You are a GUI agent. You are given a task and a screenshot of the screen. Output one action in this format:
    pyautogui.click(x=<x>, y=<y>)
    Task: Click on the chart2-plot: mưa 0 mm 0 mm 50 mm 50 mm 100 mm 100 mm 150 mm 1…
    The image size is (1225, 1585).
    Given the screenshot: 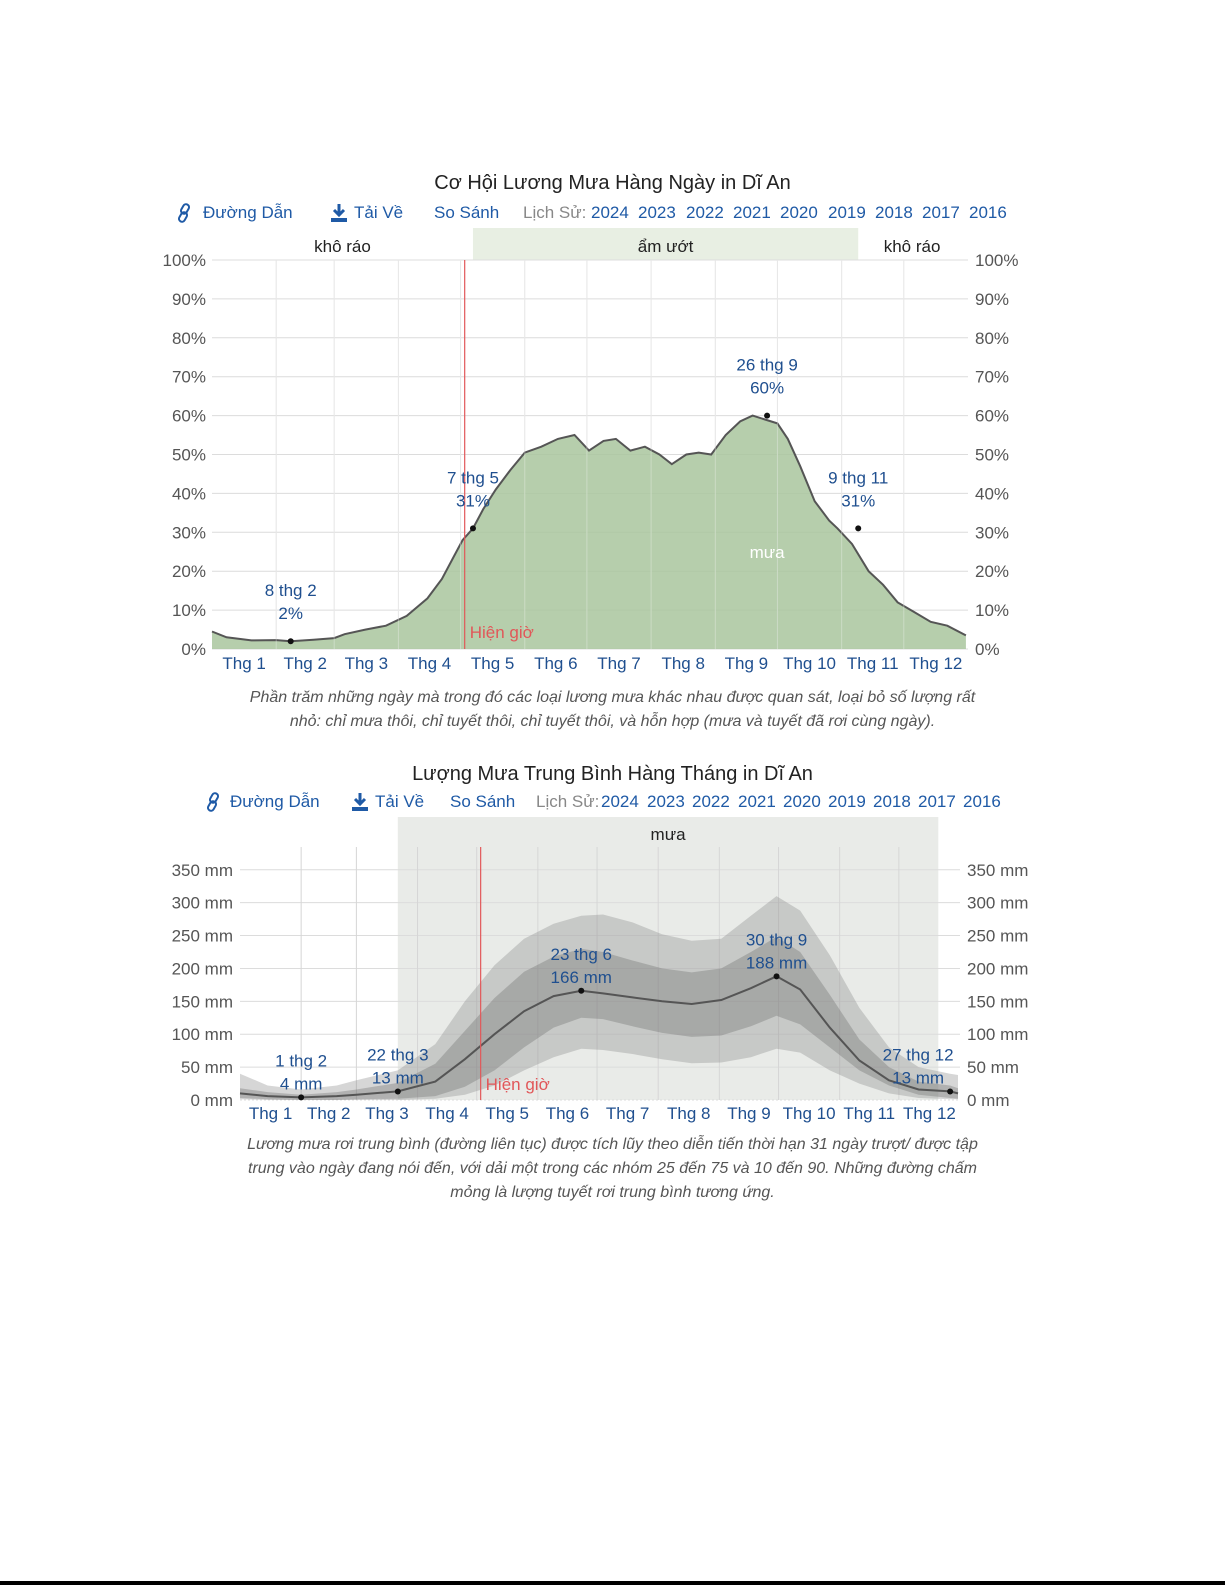 What is the action you would take?
    pyautogui.click(x=600, y=970)
    